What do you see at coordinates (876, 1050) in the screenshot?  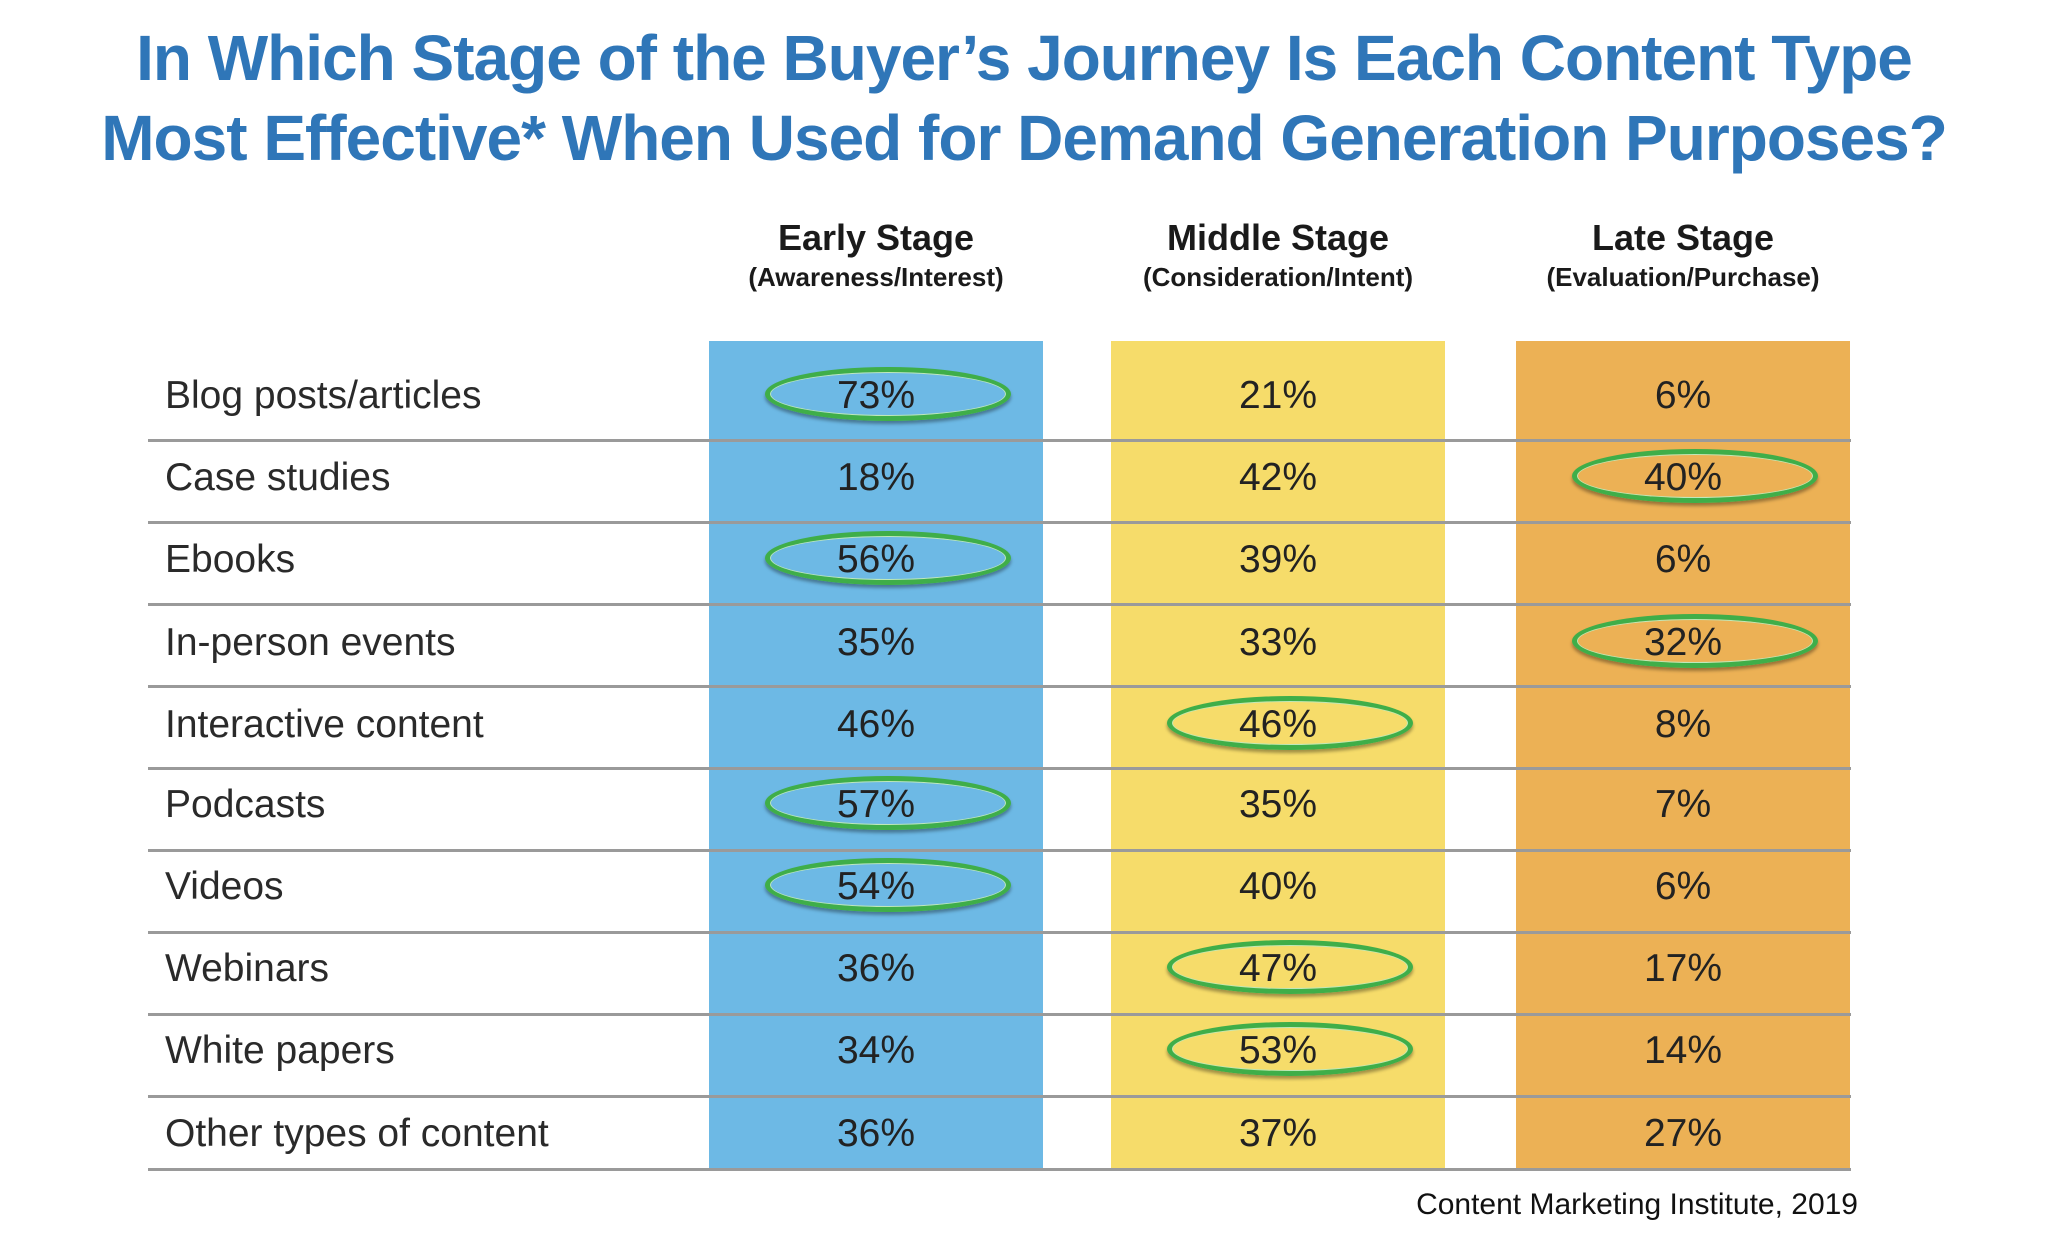 I see `cell-value: 34%` at bounding box center [876, 1050].